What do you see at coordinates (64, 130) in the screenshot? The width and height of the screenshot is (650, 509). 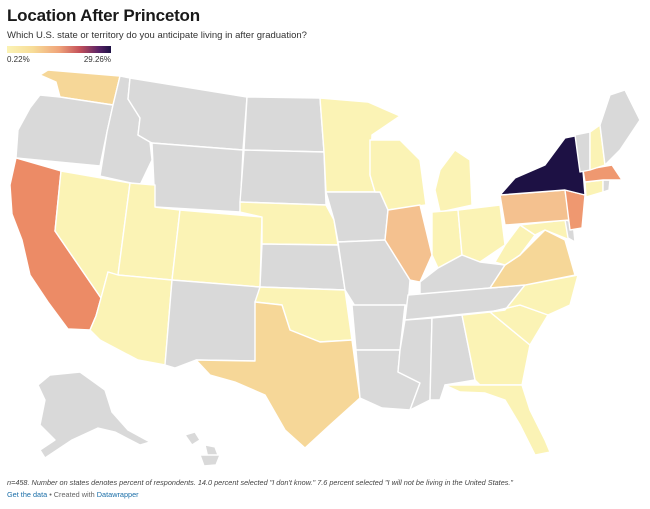 I see `state-or` at bounding box center [64, 130].